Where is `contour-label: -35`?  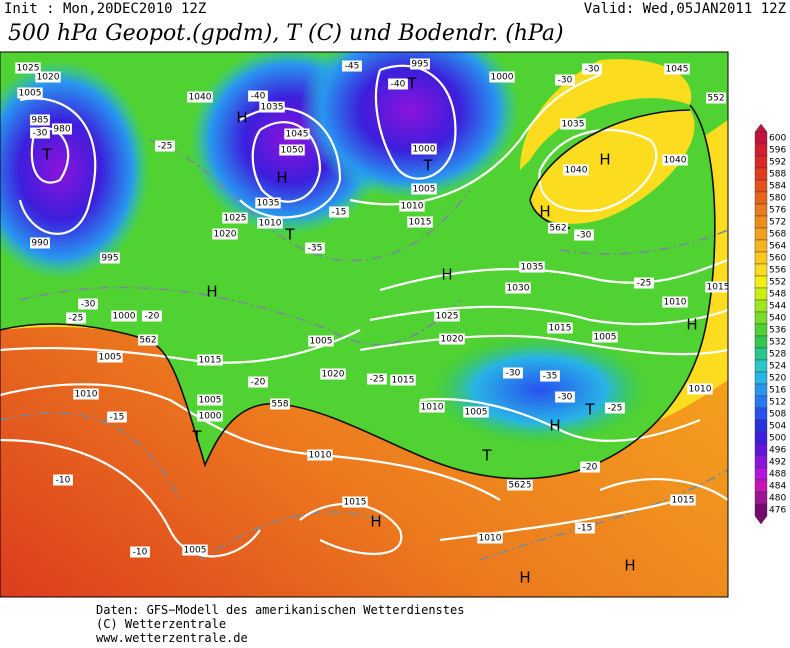 contour-label: -35 is located at coordinates (550, 377).